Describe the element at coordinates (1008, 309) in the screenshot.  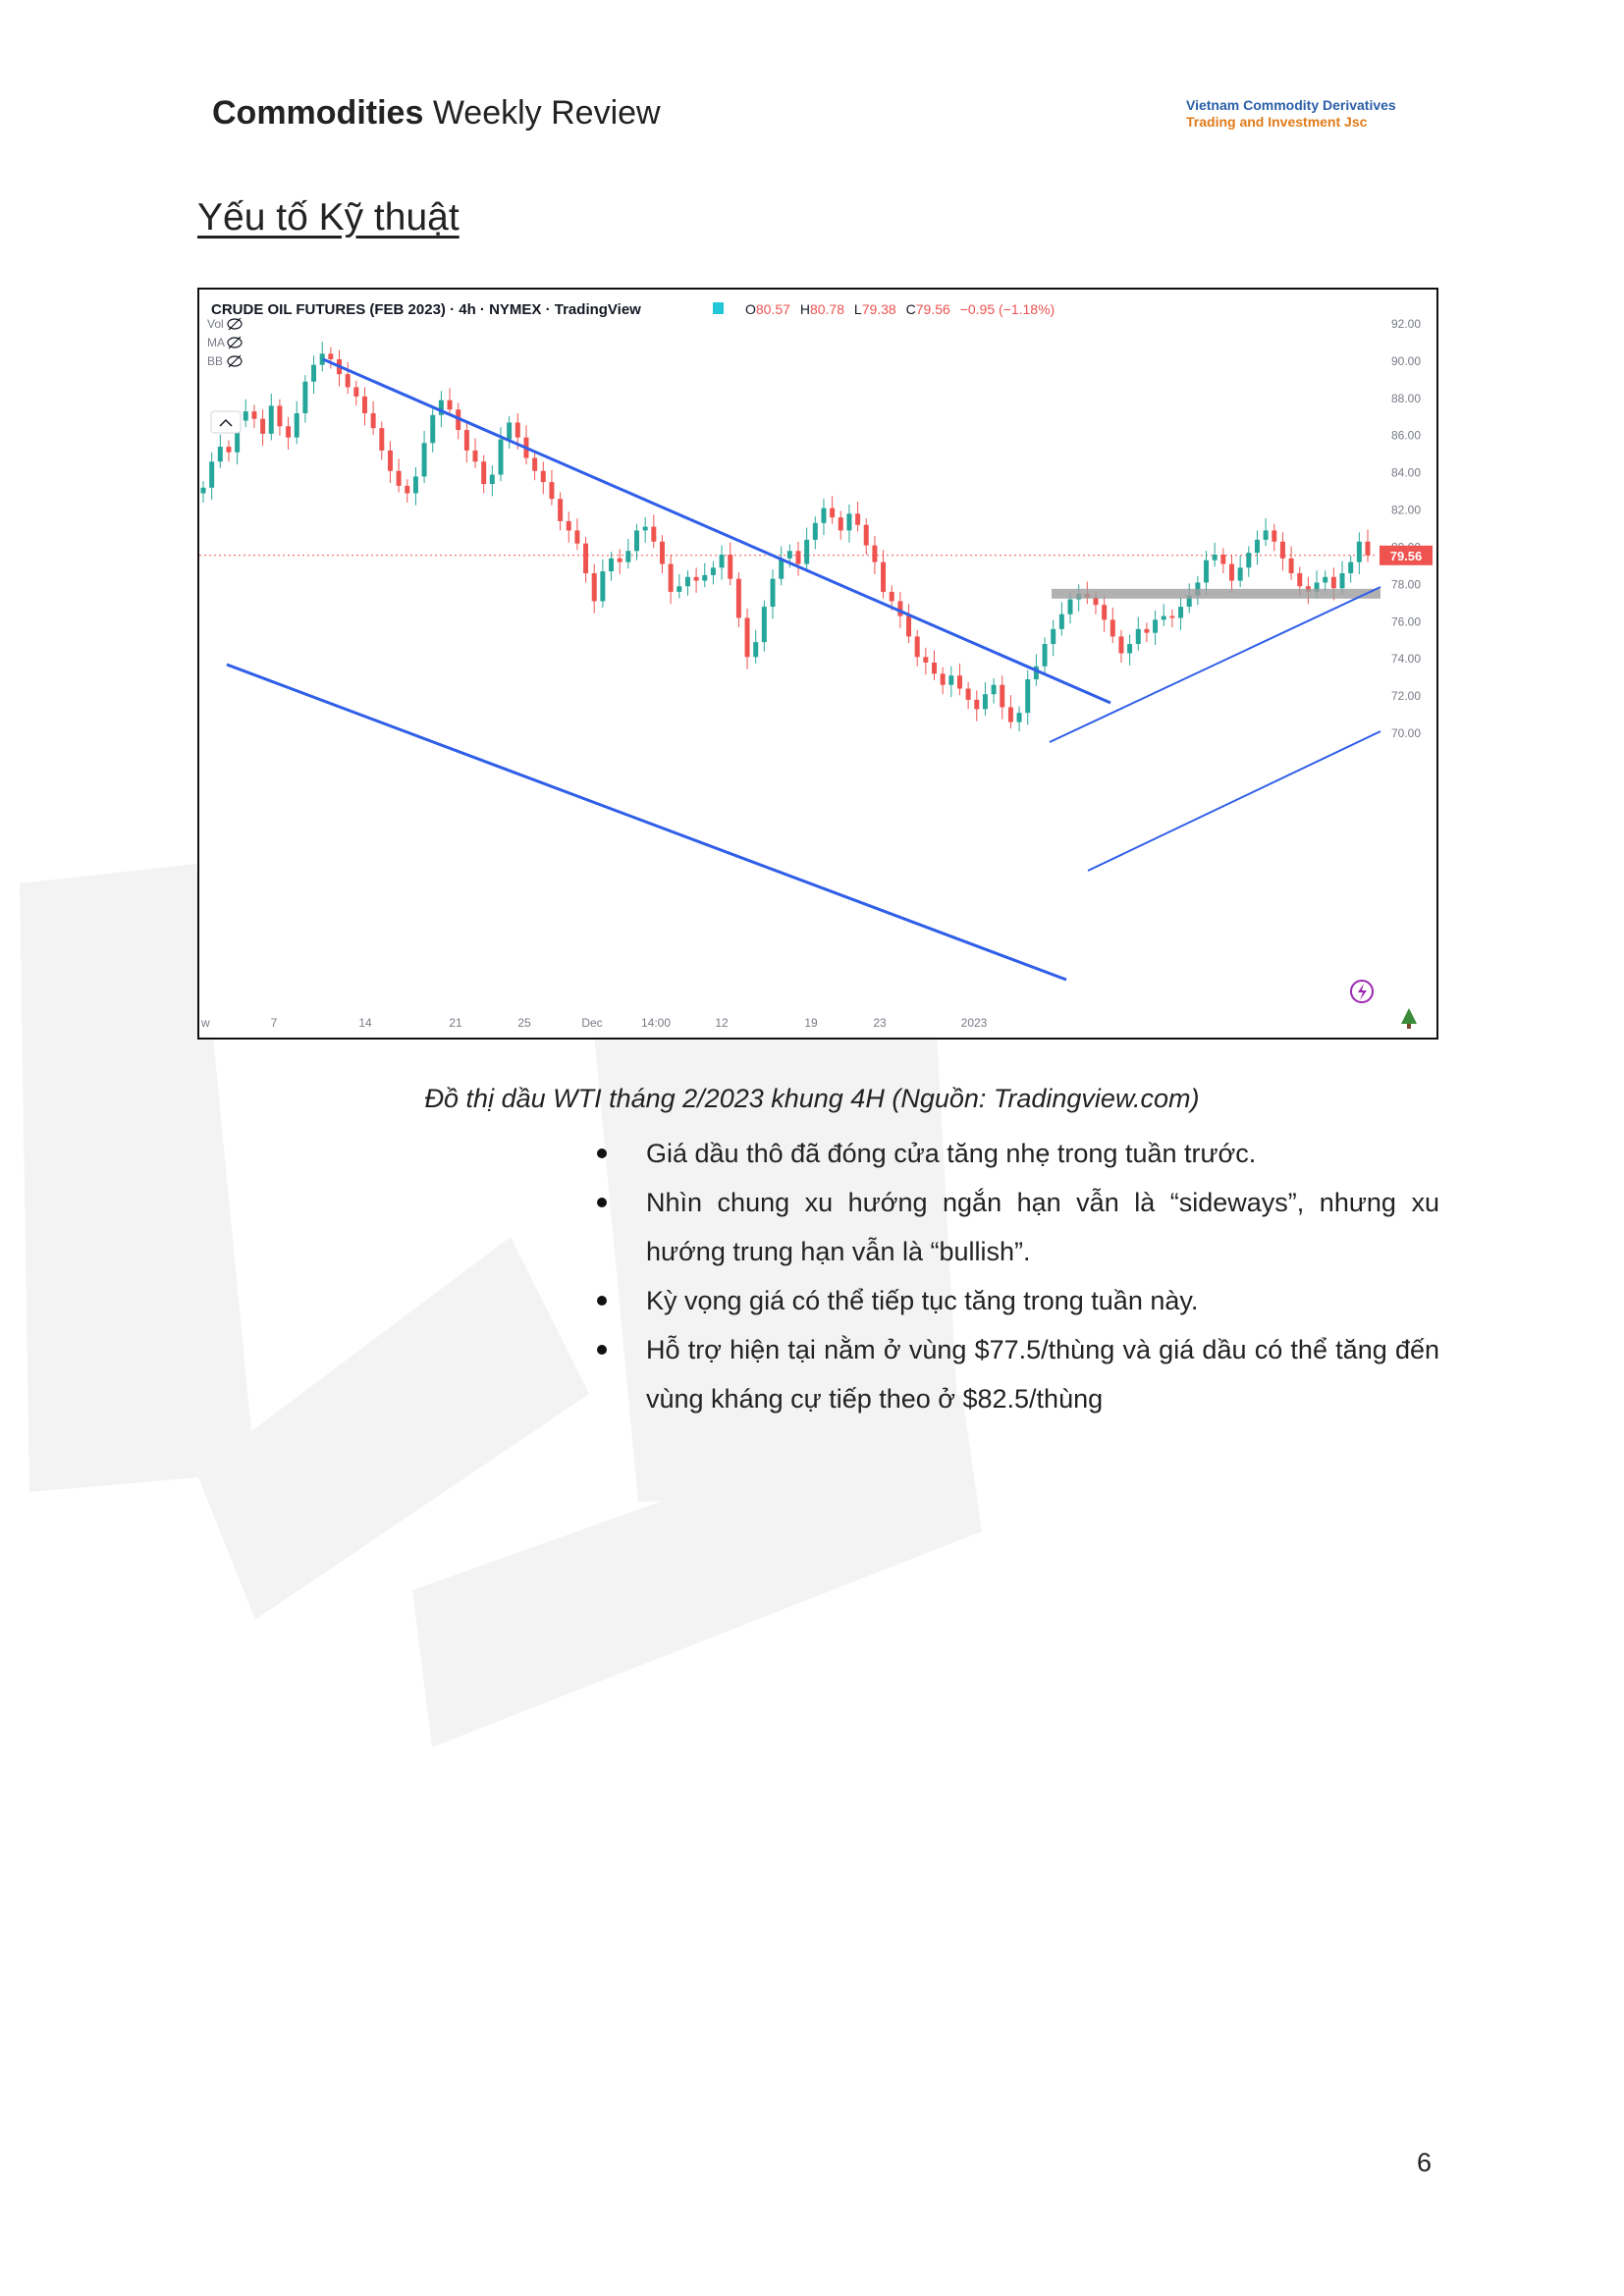
I see `ohlc-change: −0.95 (−1.18%)` at that location.